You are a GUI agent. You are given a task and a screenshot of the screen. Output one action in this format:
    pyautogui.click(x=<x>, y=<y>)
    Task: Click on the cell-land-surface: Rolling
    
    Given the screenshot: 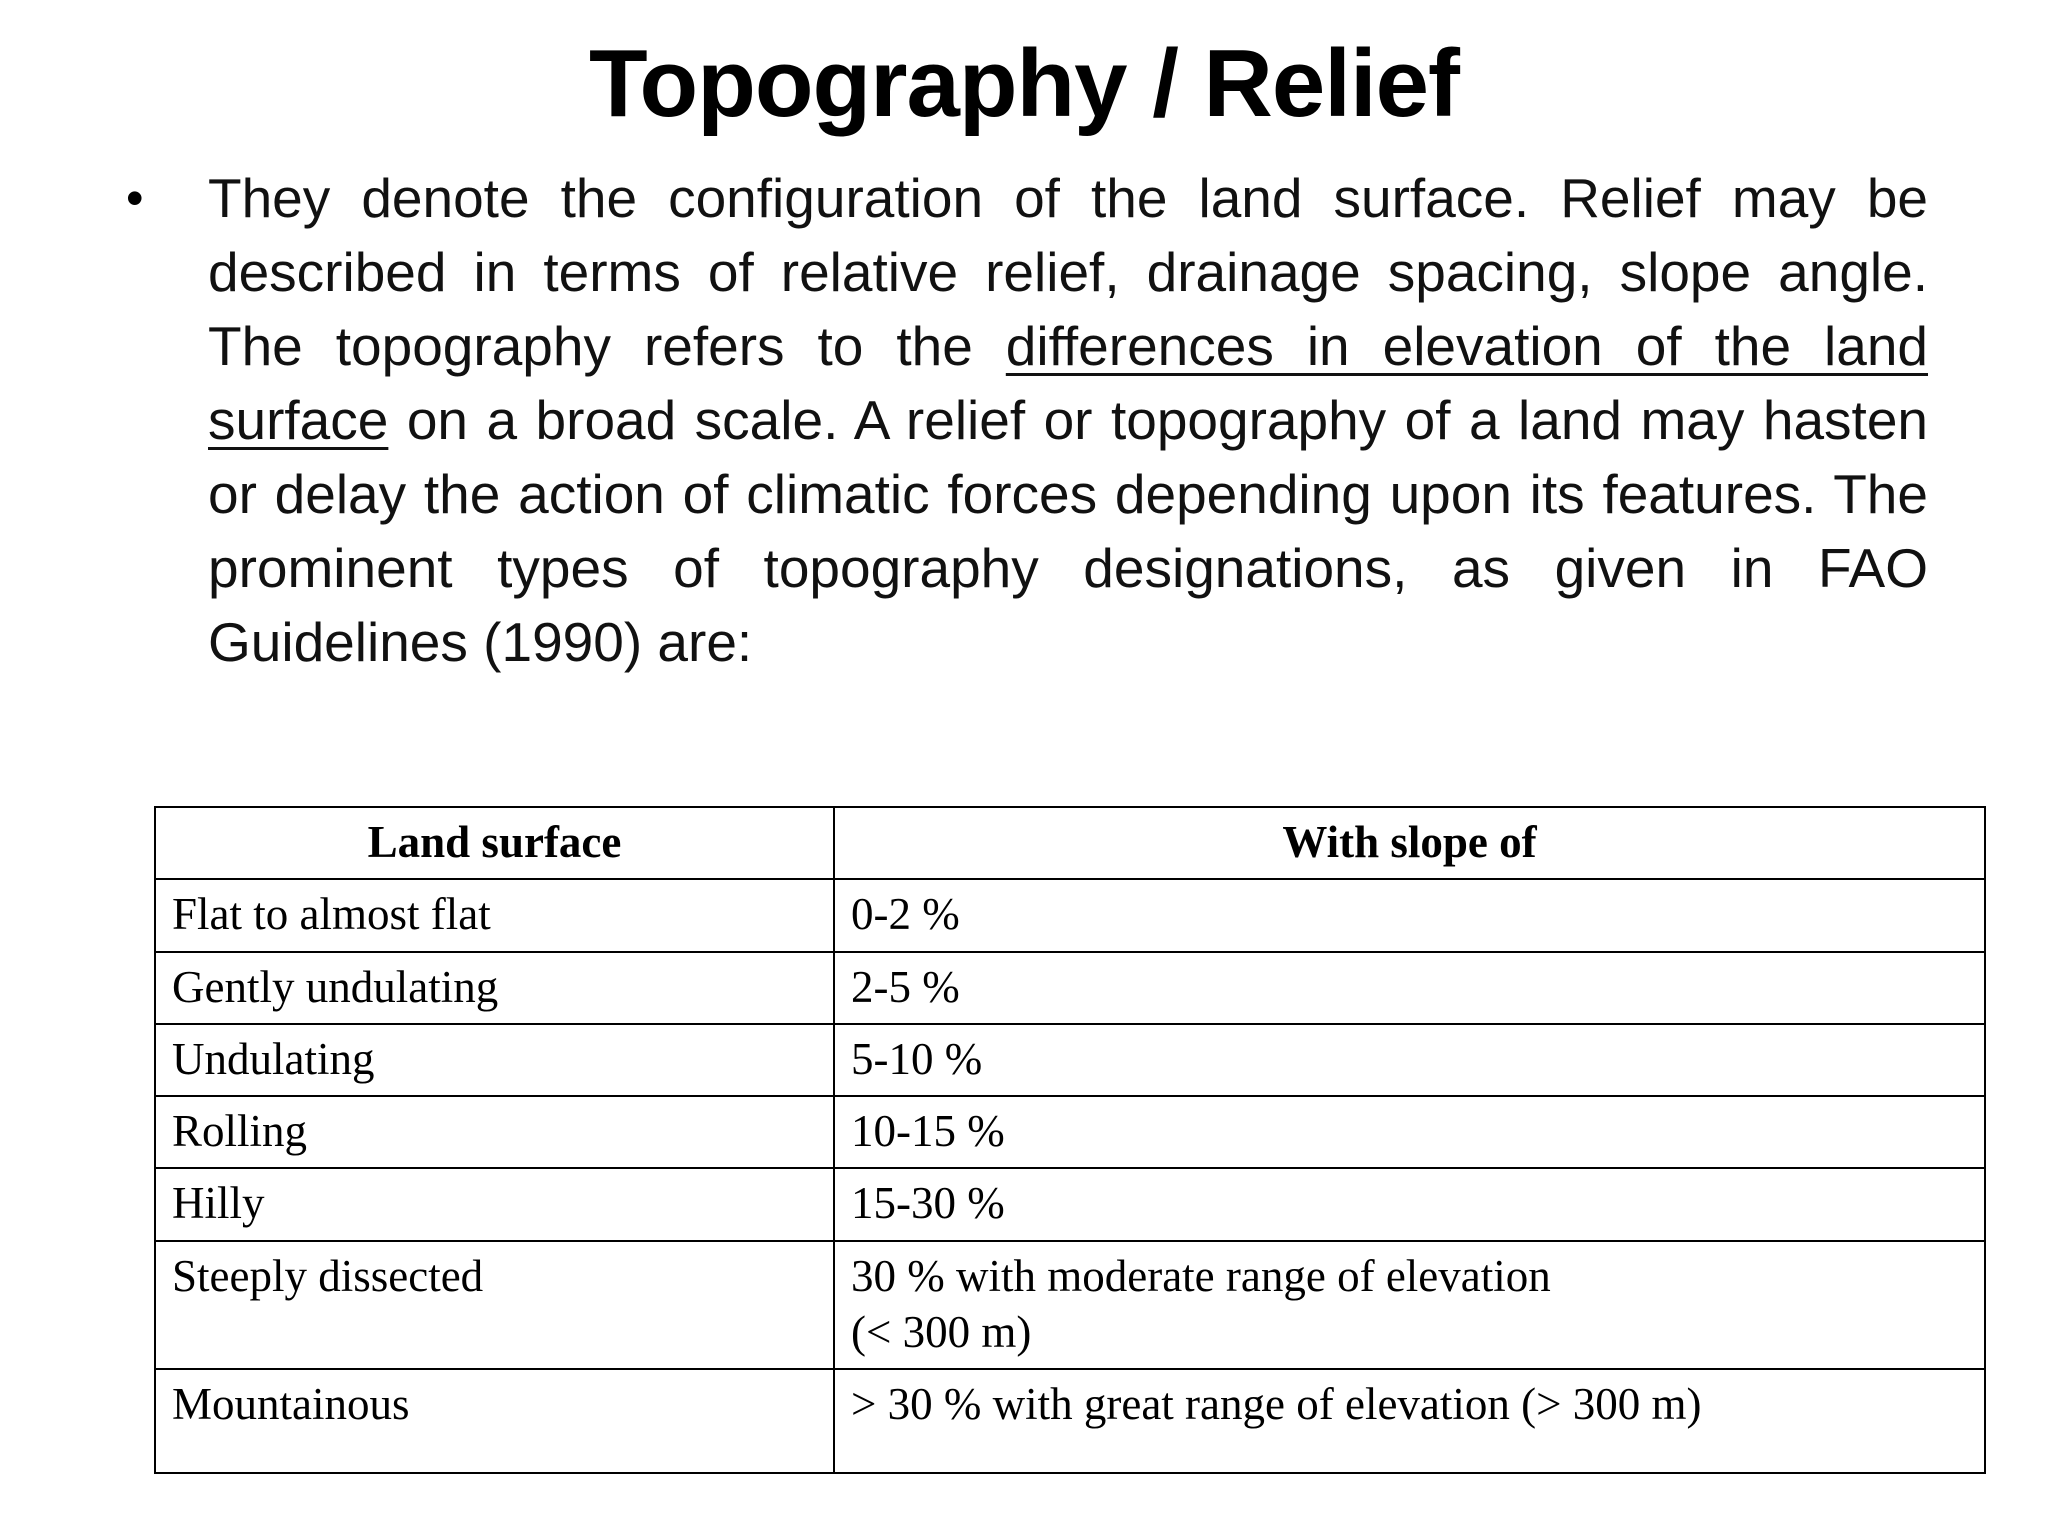 What is the action you would take?
    pyautogui.click(x=494, y=1132)
    